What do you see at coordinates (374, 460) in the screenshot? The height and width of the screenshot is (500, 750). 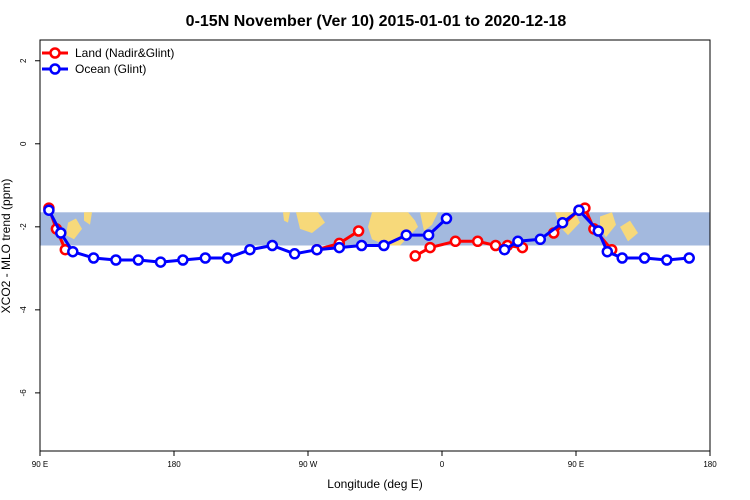 I see `x-axis: 90 E 180 90 W 0 90 E 180` at bounding box center [374, 460].